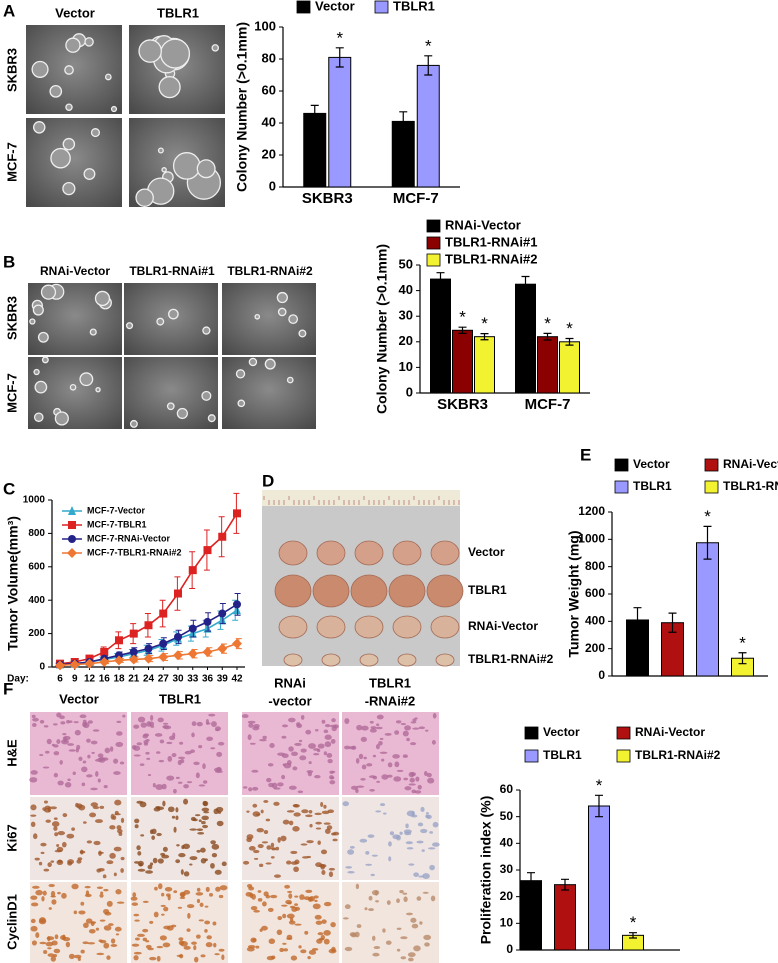 This screenshot has height=963, width=778. What do you see at coordinates (134, 679) in the screenshot?
I see `x-tick-label: 21` at bounding box center [134, 679].